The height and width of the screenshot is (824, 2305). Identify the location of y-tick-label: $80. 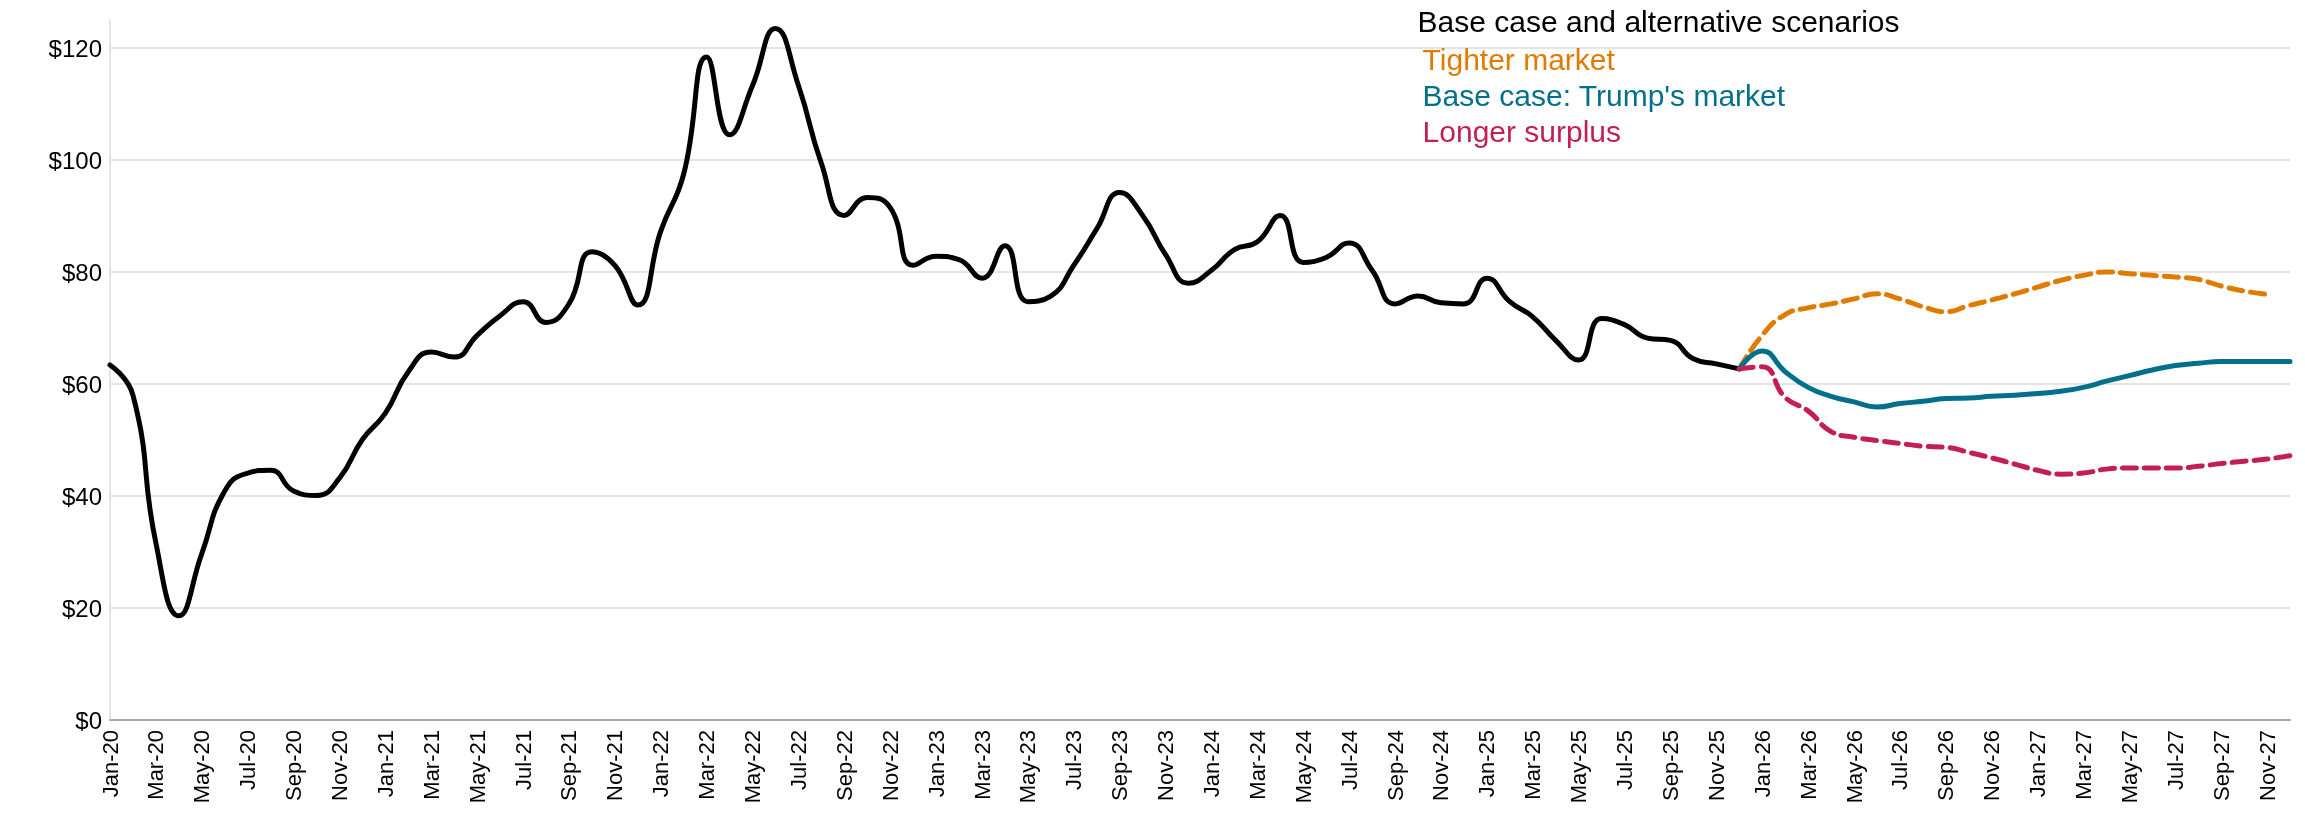
(81, 272).